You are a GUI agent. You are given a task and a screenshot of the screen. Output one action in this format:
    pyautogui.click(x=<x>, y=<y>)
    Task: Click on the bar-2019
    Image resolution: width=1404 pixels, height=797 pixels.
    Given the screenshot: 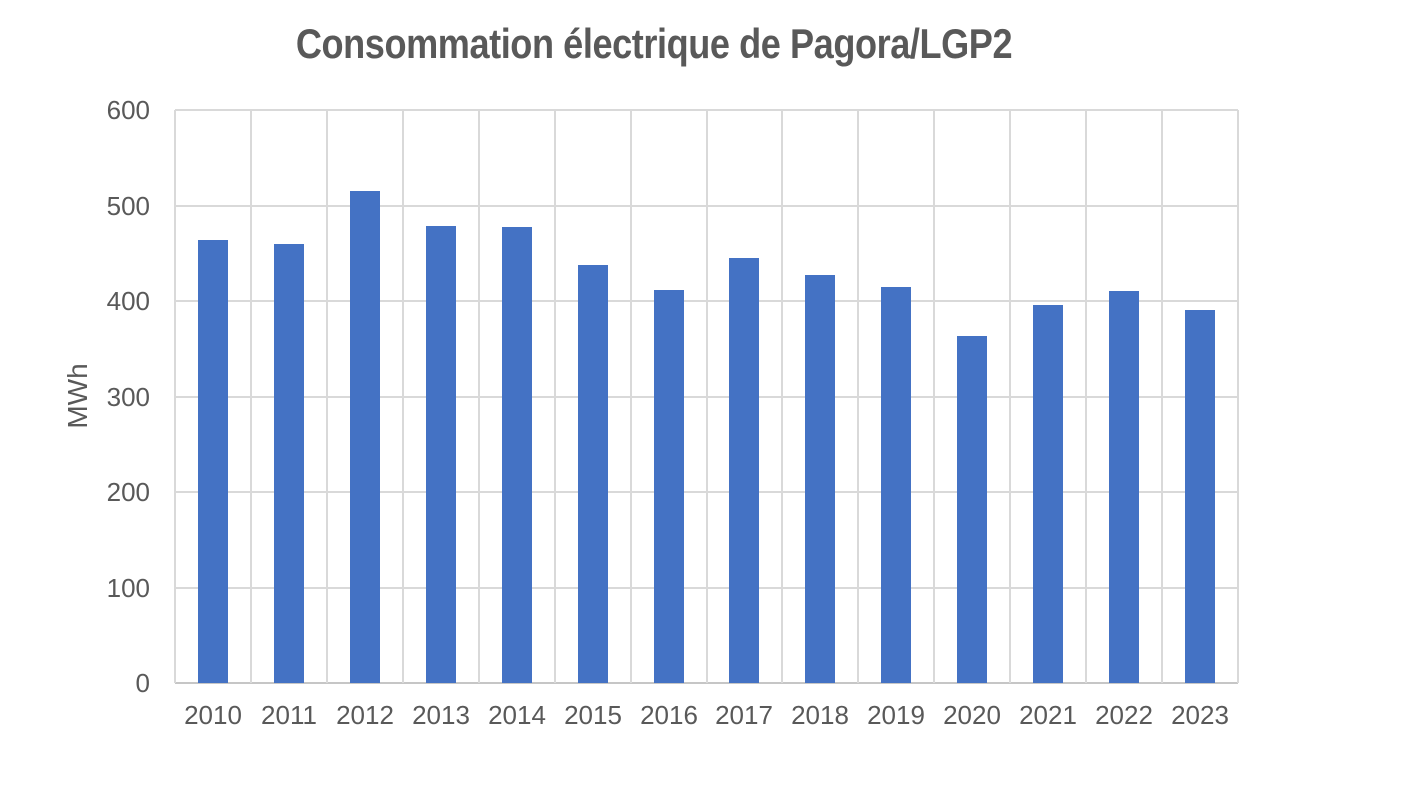 What is the action you would take?
    pyautogui.click(x=896, y=485)
    